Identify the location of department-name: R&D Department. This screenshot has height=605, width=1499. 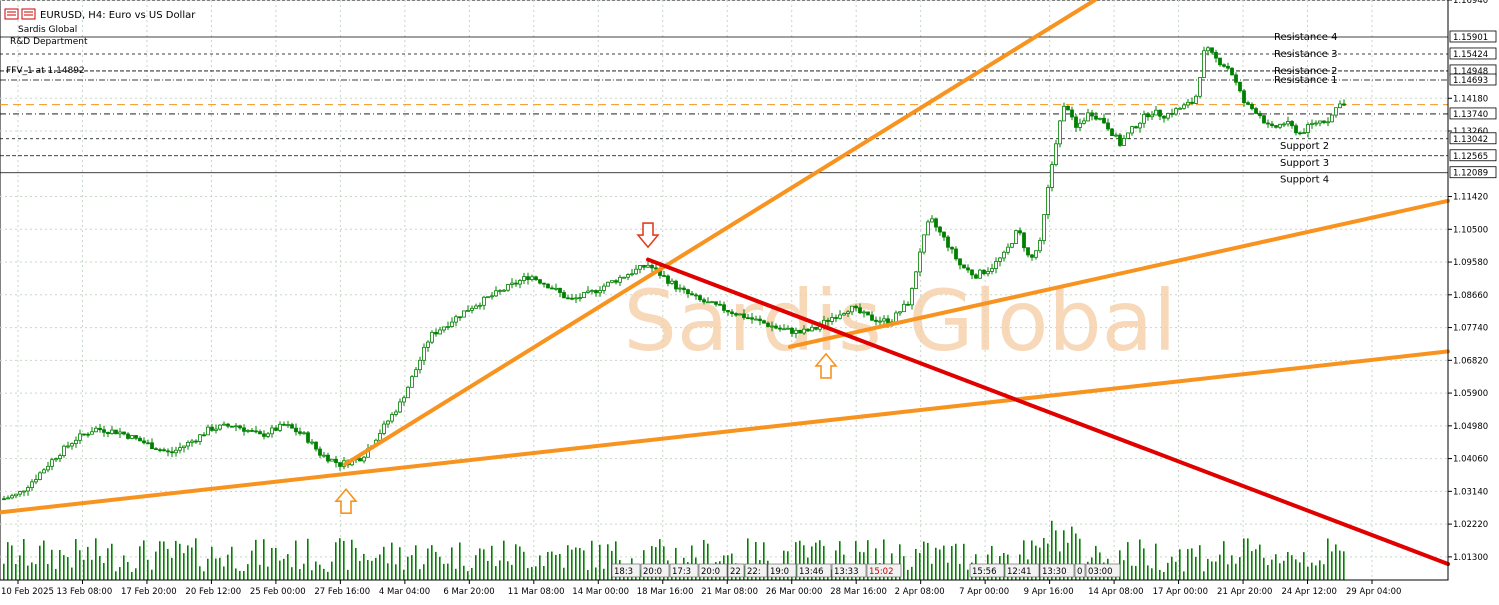
(49, 42).